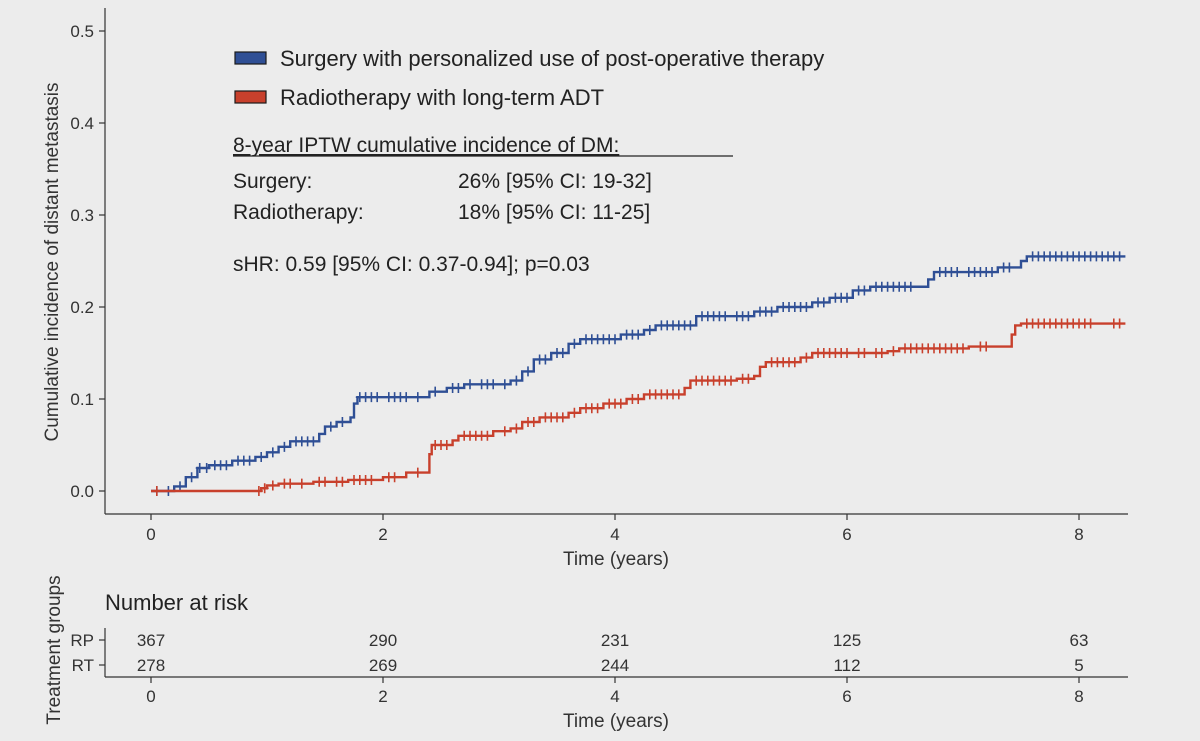  Describe the element at coordinates (615, 640) in the screenshot. I see `risk-cell: 231` at that location.